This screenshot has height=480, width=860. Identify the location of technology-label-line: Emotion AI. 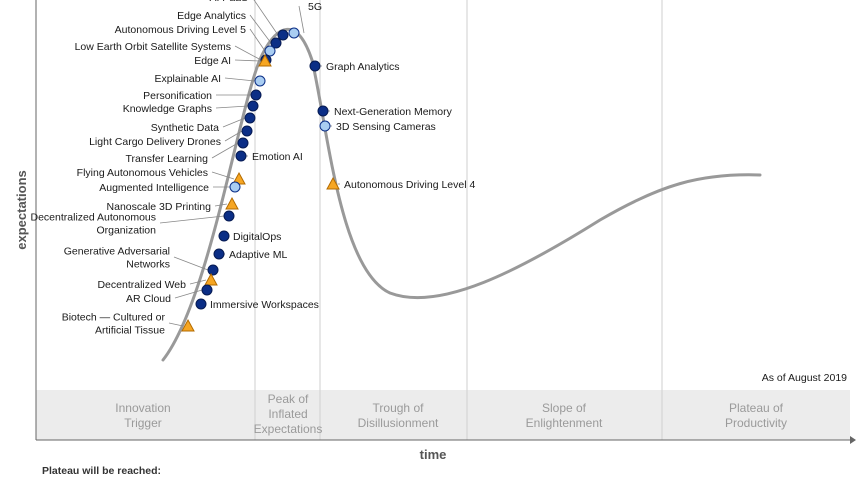
(277, 157).